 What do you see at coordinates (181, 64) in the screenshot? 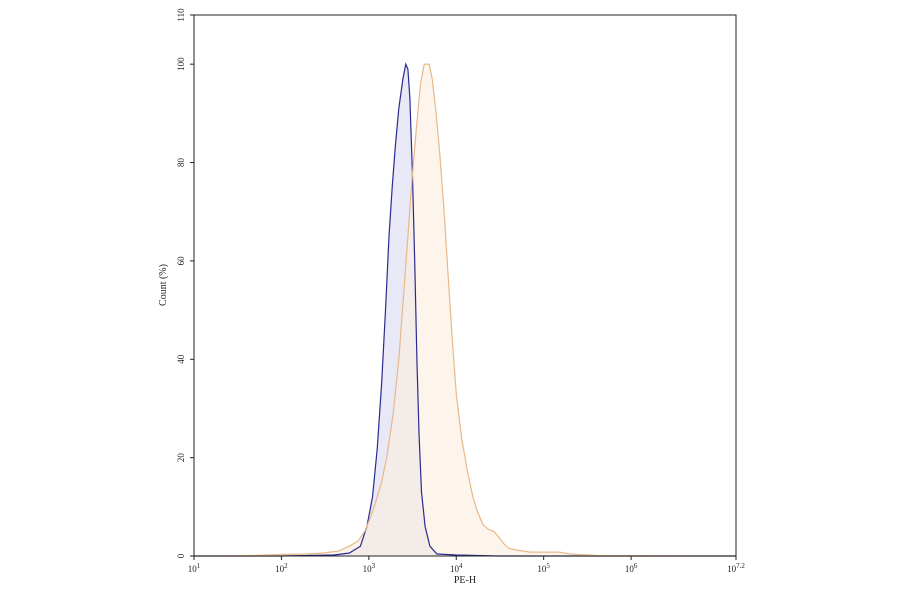
I see `y-tick-label: 100` at bounding box center [181, 64].